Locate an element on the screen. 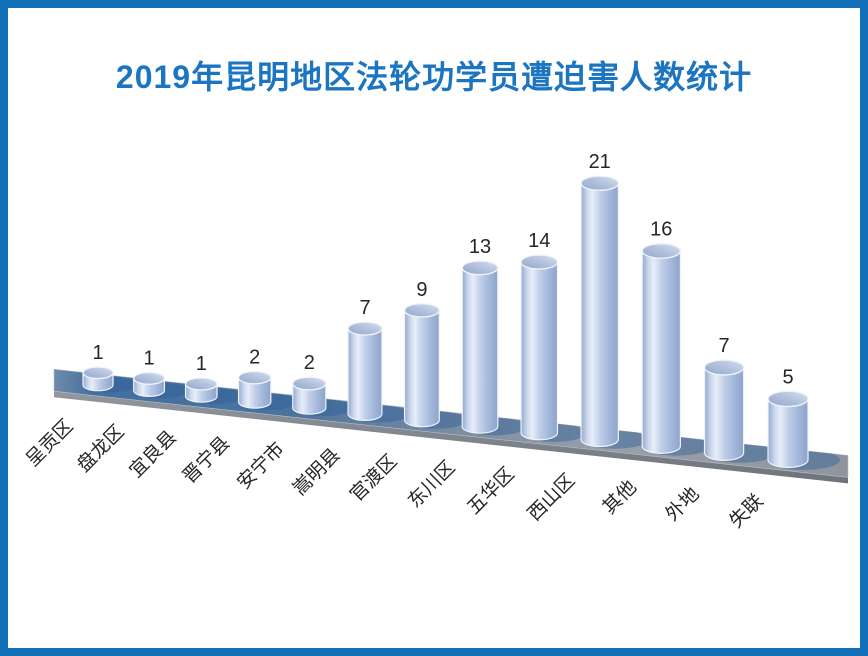 The image size is (868, 656). category-label: 宜良县 is located at coordinates (153, 454).